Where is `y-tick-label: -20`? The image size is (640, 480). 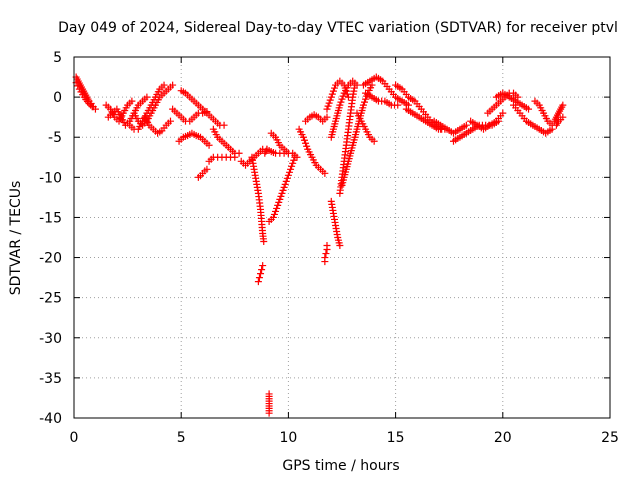 y-tick-label: -20 is located at coordinates (50, 259).